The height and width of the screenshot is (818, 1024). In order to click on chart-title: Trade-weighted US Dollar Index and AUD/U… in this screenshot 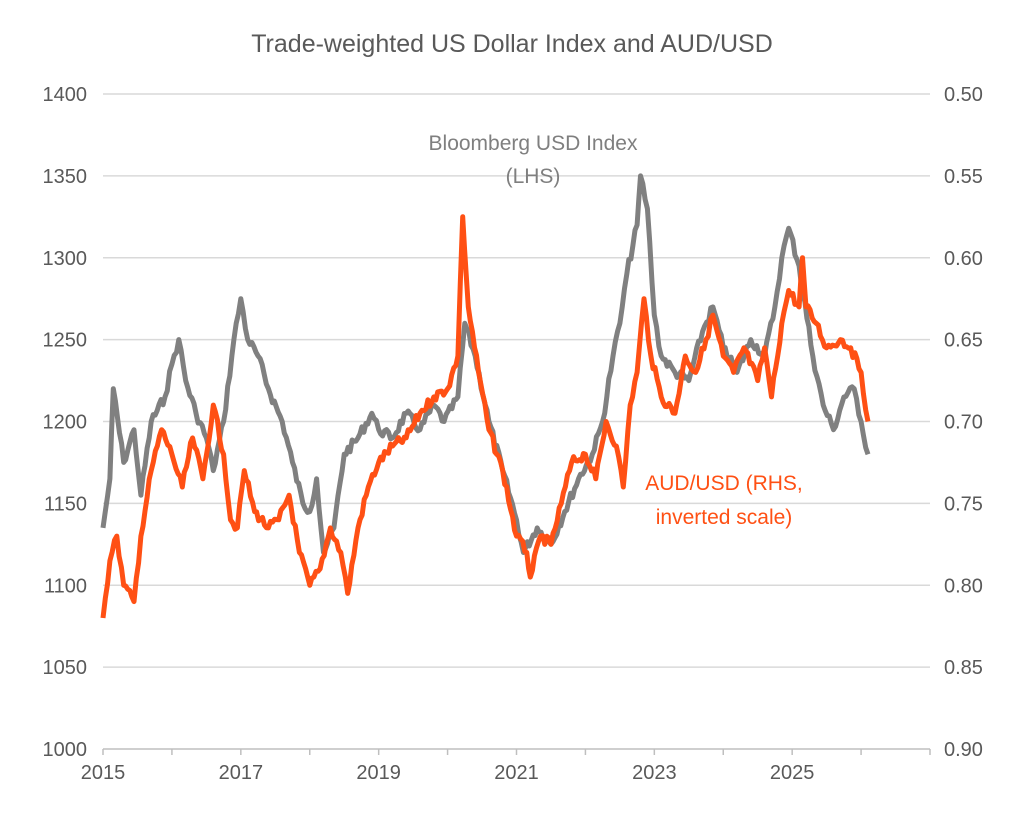, I will do `click(512, 44)`.